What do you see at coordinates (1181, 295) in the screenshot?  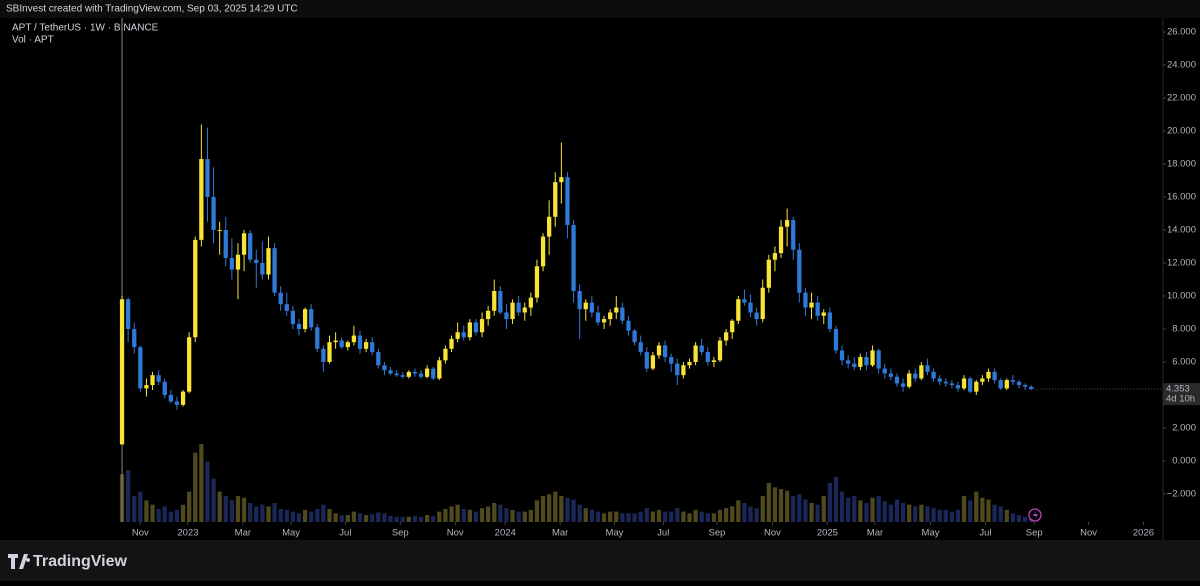 I see `y-tick-label: 10.000` at bounding box center [1181, 295].